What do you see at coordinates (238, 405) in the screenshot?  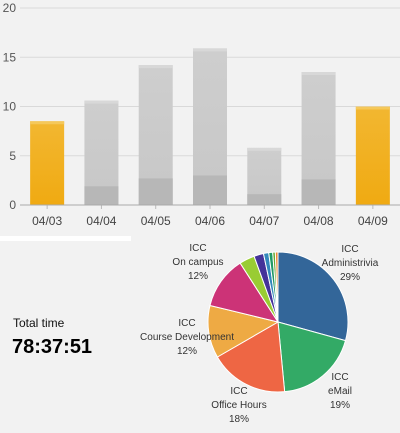 I see `pie-slice-label: Office Hours` at bounding box center [238, 405].